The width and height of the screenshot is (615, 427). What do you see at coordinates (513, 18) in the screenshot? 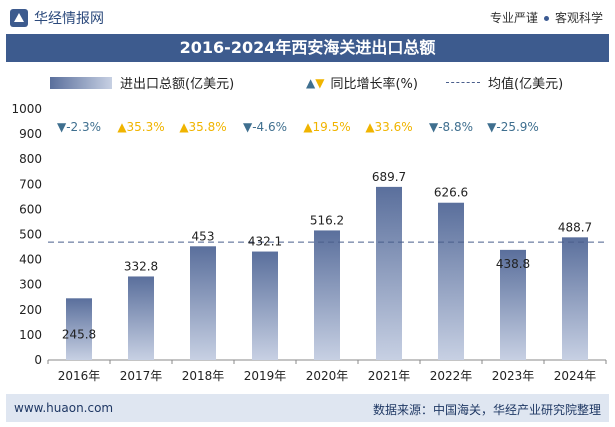
I see `slogan-left: 专业严谨` at bounding box center [513, 18].